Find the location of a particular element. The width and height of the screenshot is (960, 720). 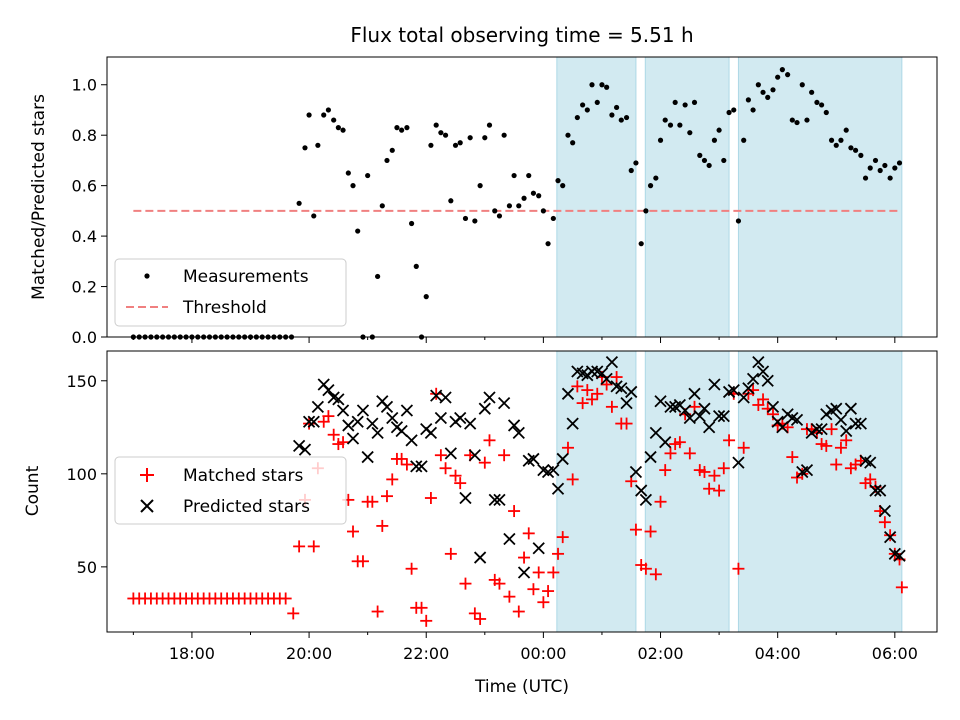

legend-threshold-label: Threshold is located at coordinates (224, 308).